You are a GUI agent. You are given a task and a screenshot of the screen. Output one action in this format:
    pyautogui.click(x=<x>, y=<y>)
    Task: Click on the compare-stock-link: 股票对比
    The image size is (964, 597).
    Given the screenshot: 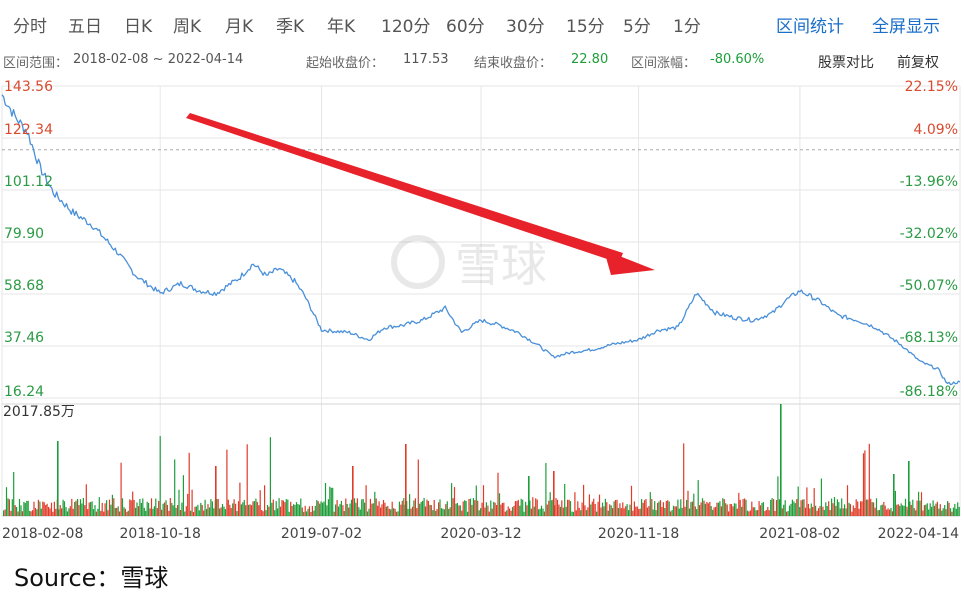 What is the action you would take?
    pyautogui.click(x=846, y=63)
    